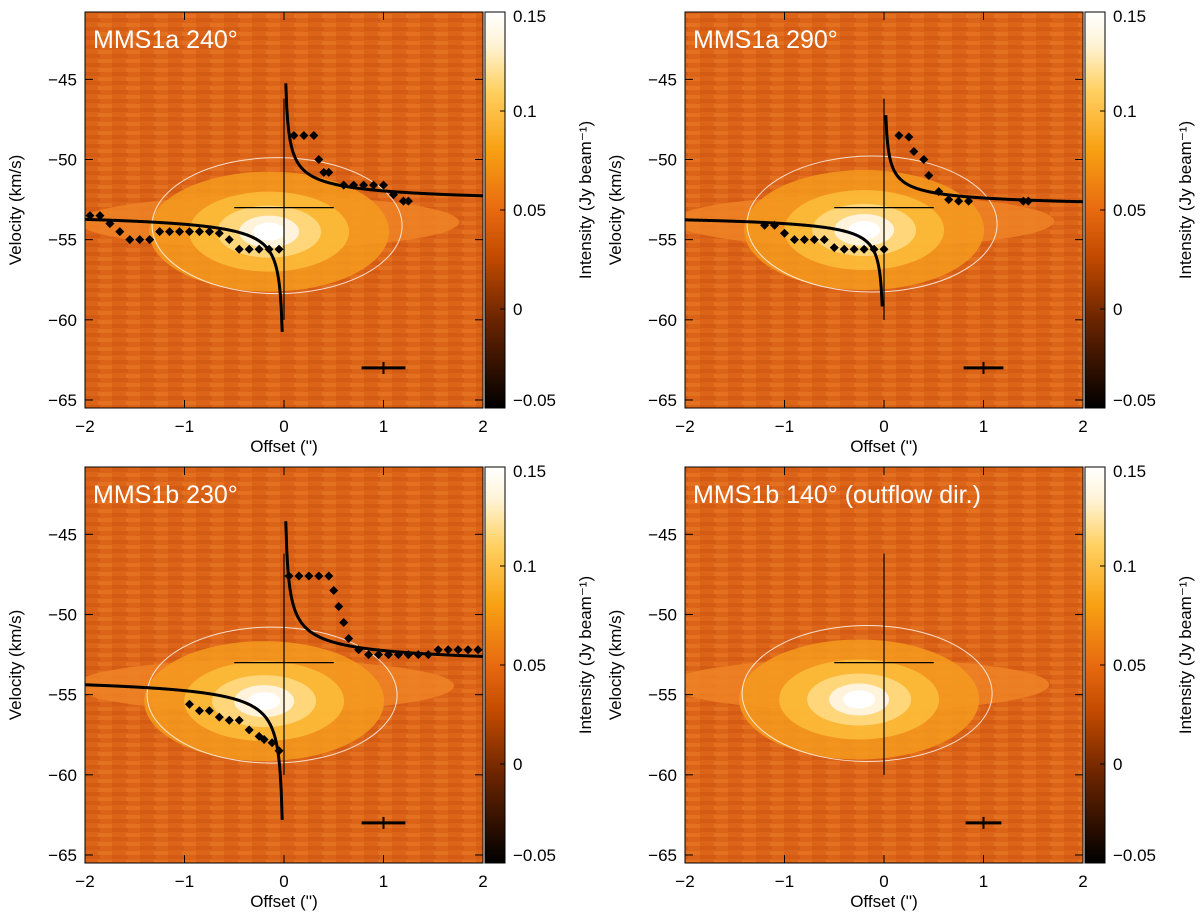 The width and height of the screenshot is (1200, 920). What do you see at coordinates (529, 210) in the screenshot?
I see `colorbar-tick-label: 0.05` at bounding box center [529, 210].